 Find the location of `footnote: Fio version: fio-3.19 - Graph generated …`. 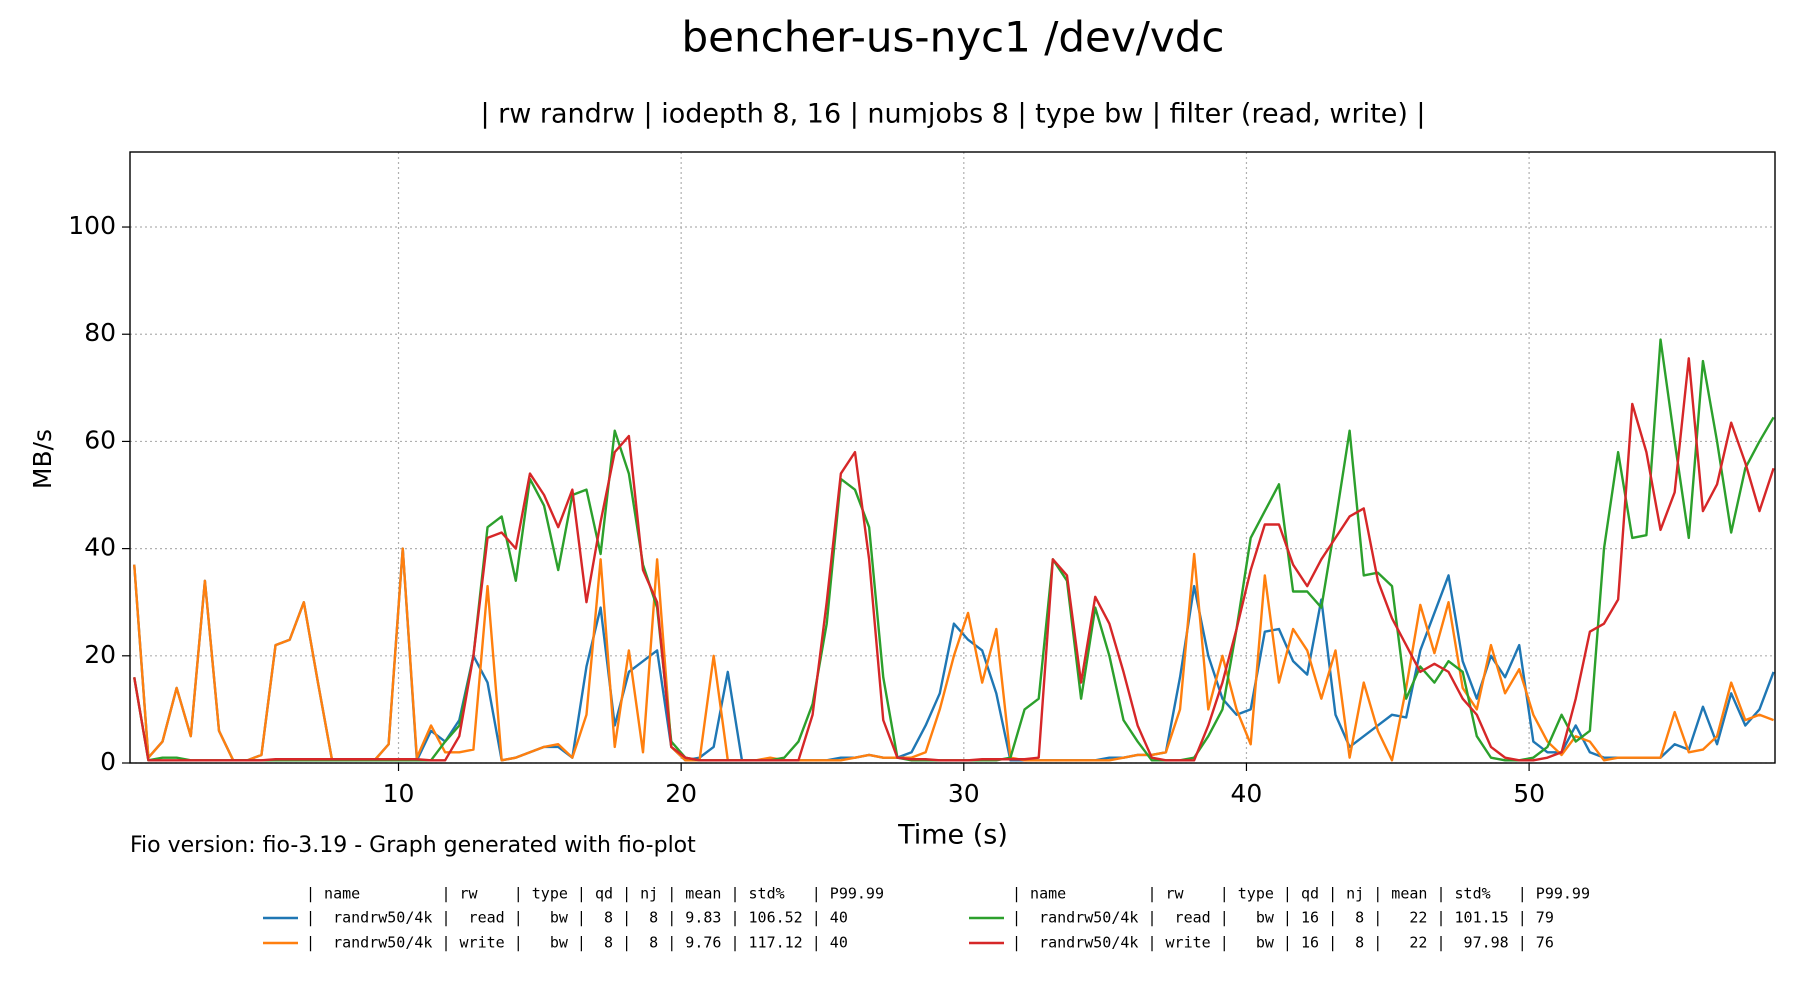

footnote: Fio version: fio-3.19 - Graph generated … is located at coordinates (413, 845).